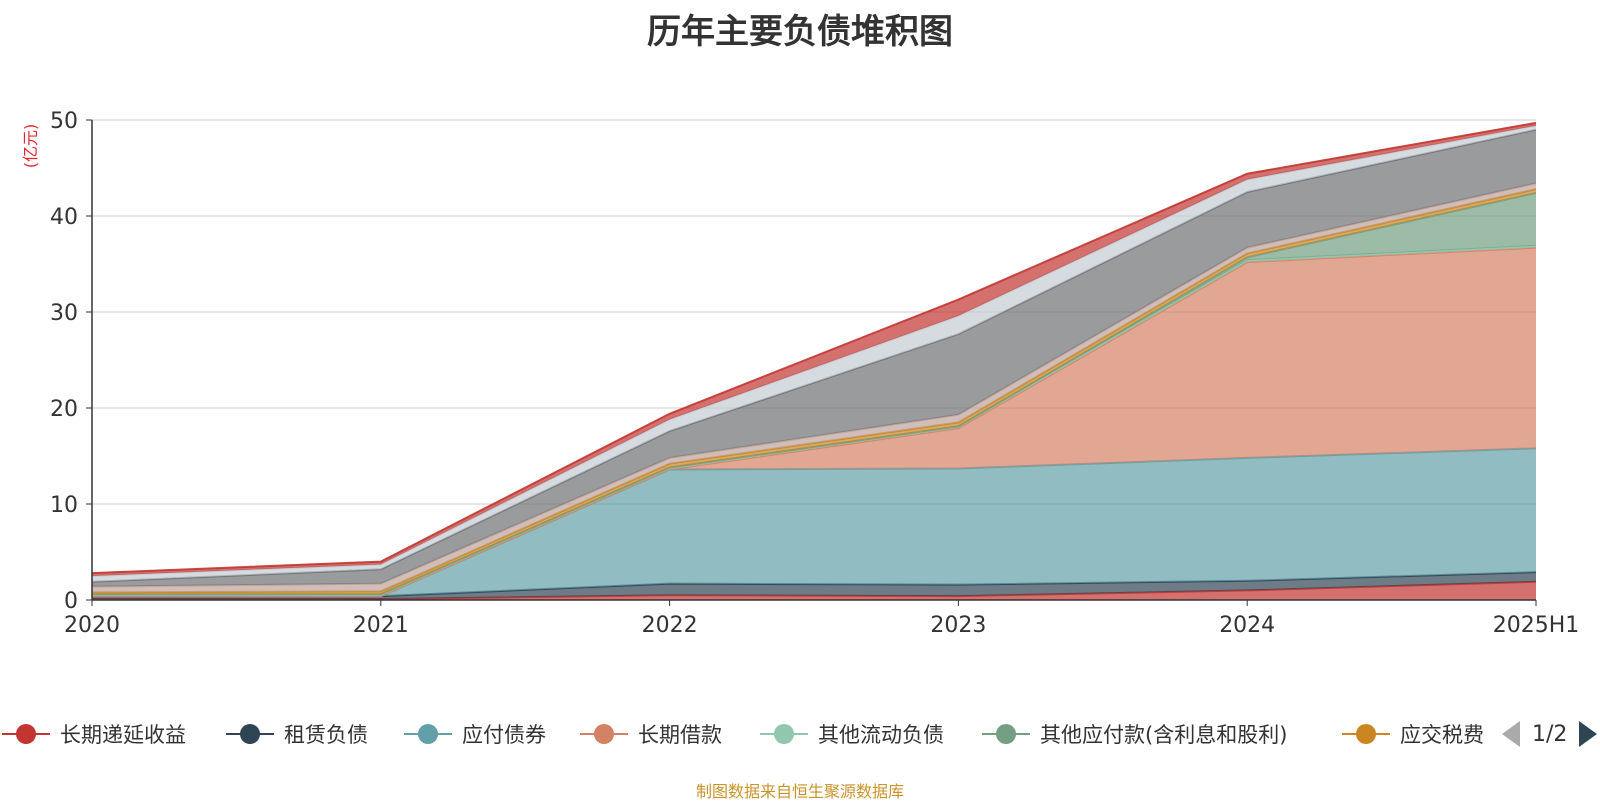  Describe the element at coordinates (64, 313) in the screenshot. I see `y-tick-label: 30` at that location.